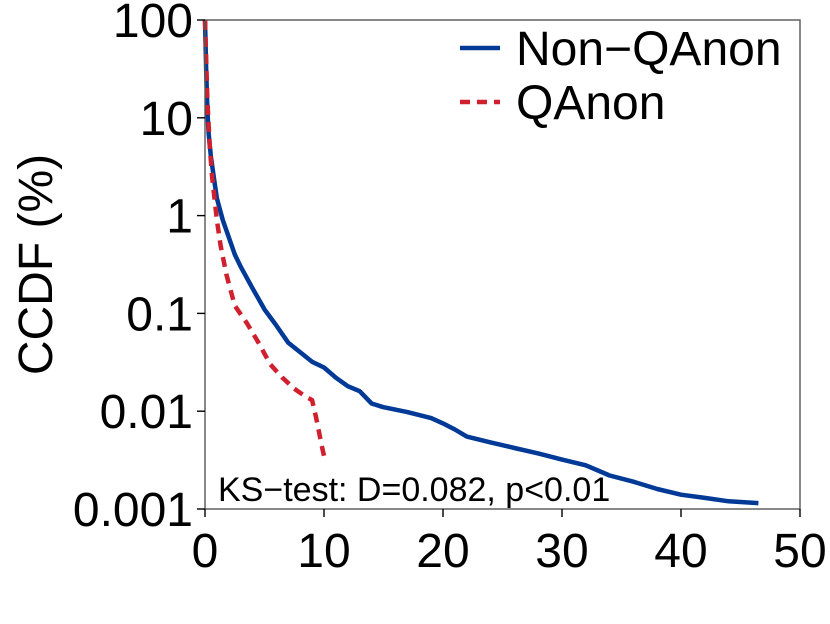 This screenshot has width=830, height=624. I want to click on x-tick-label: 40, so click(680, 551).